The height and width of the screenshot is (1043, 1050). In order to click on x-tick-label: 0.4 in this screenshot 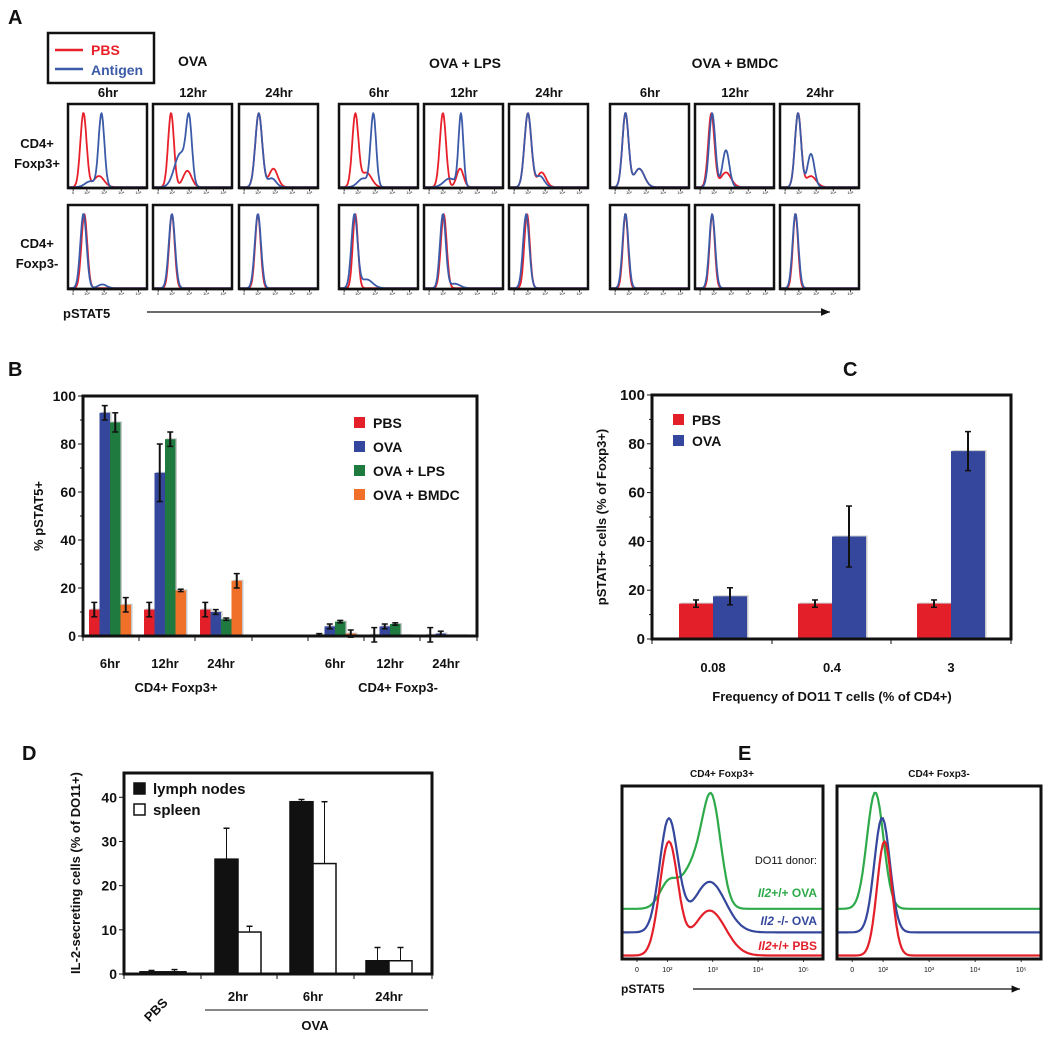, I will do `click(832, 667)`.